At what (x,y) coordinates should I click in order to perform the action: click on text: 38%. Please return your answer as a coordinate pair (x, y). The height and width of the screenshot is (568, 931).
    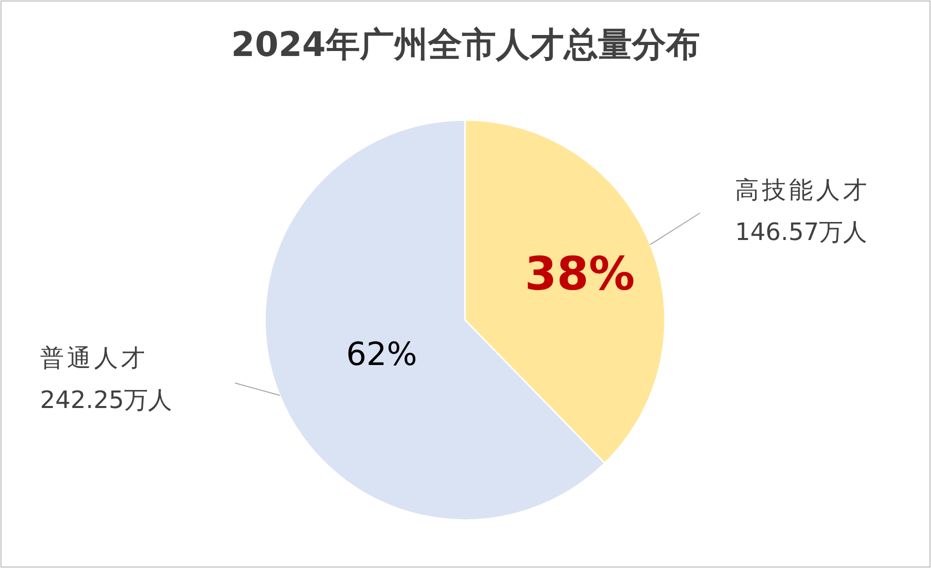
    Looking at the image, I should click on (579, 273).